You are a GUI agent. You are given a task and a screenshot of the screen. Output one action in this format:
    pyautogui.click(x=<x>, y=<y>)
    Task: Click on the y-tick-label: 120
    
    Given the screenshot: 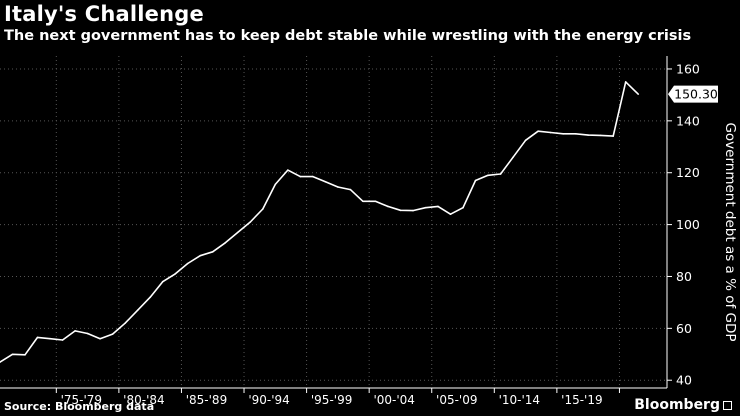 What is the action you would take?
    pyautogui.click(x=688, y=172)
    